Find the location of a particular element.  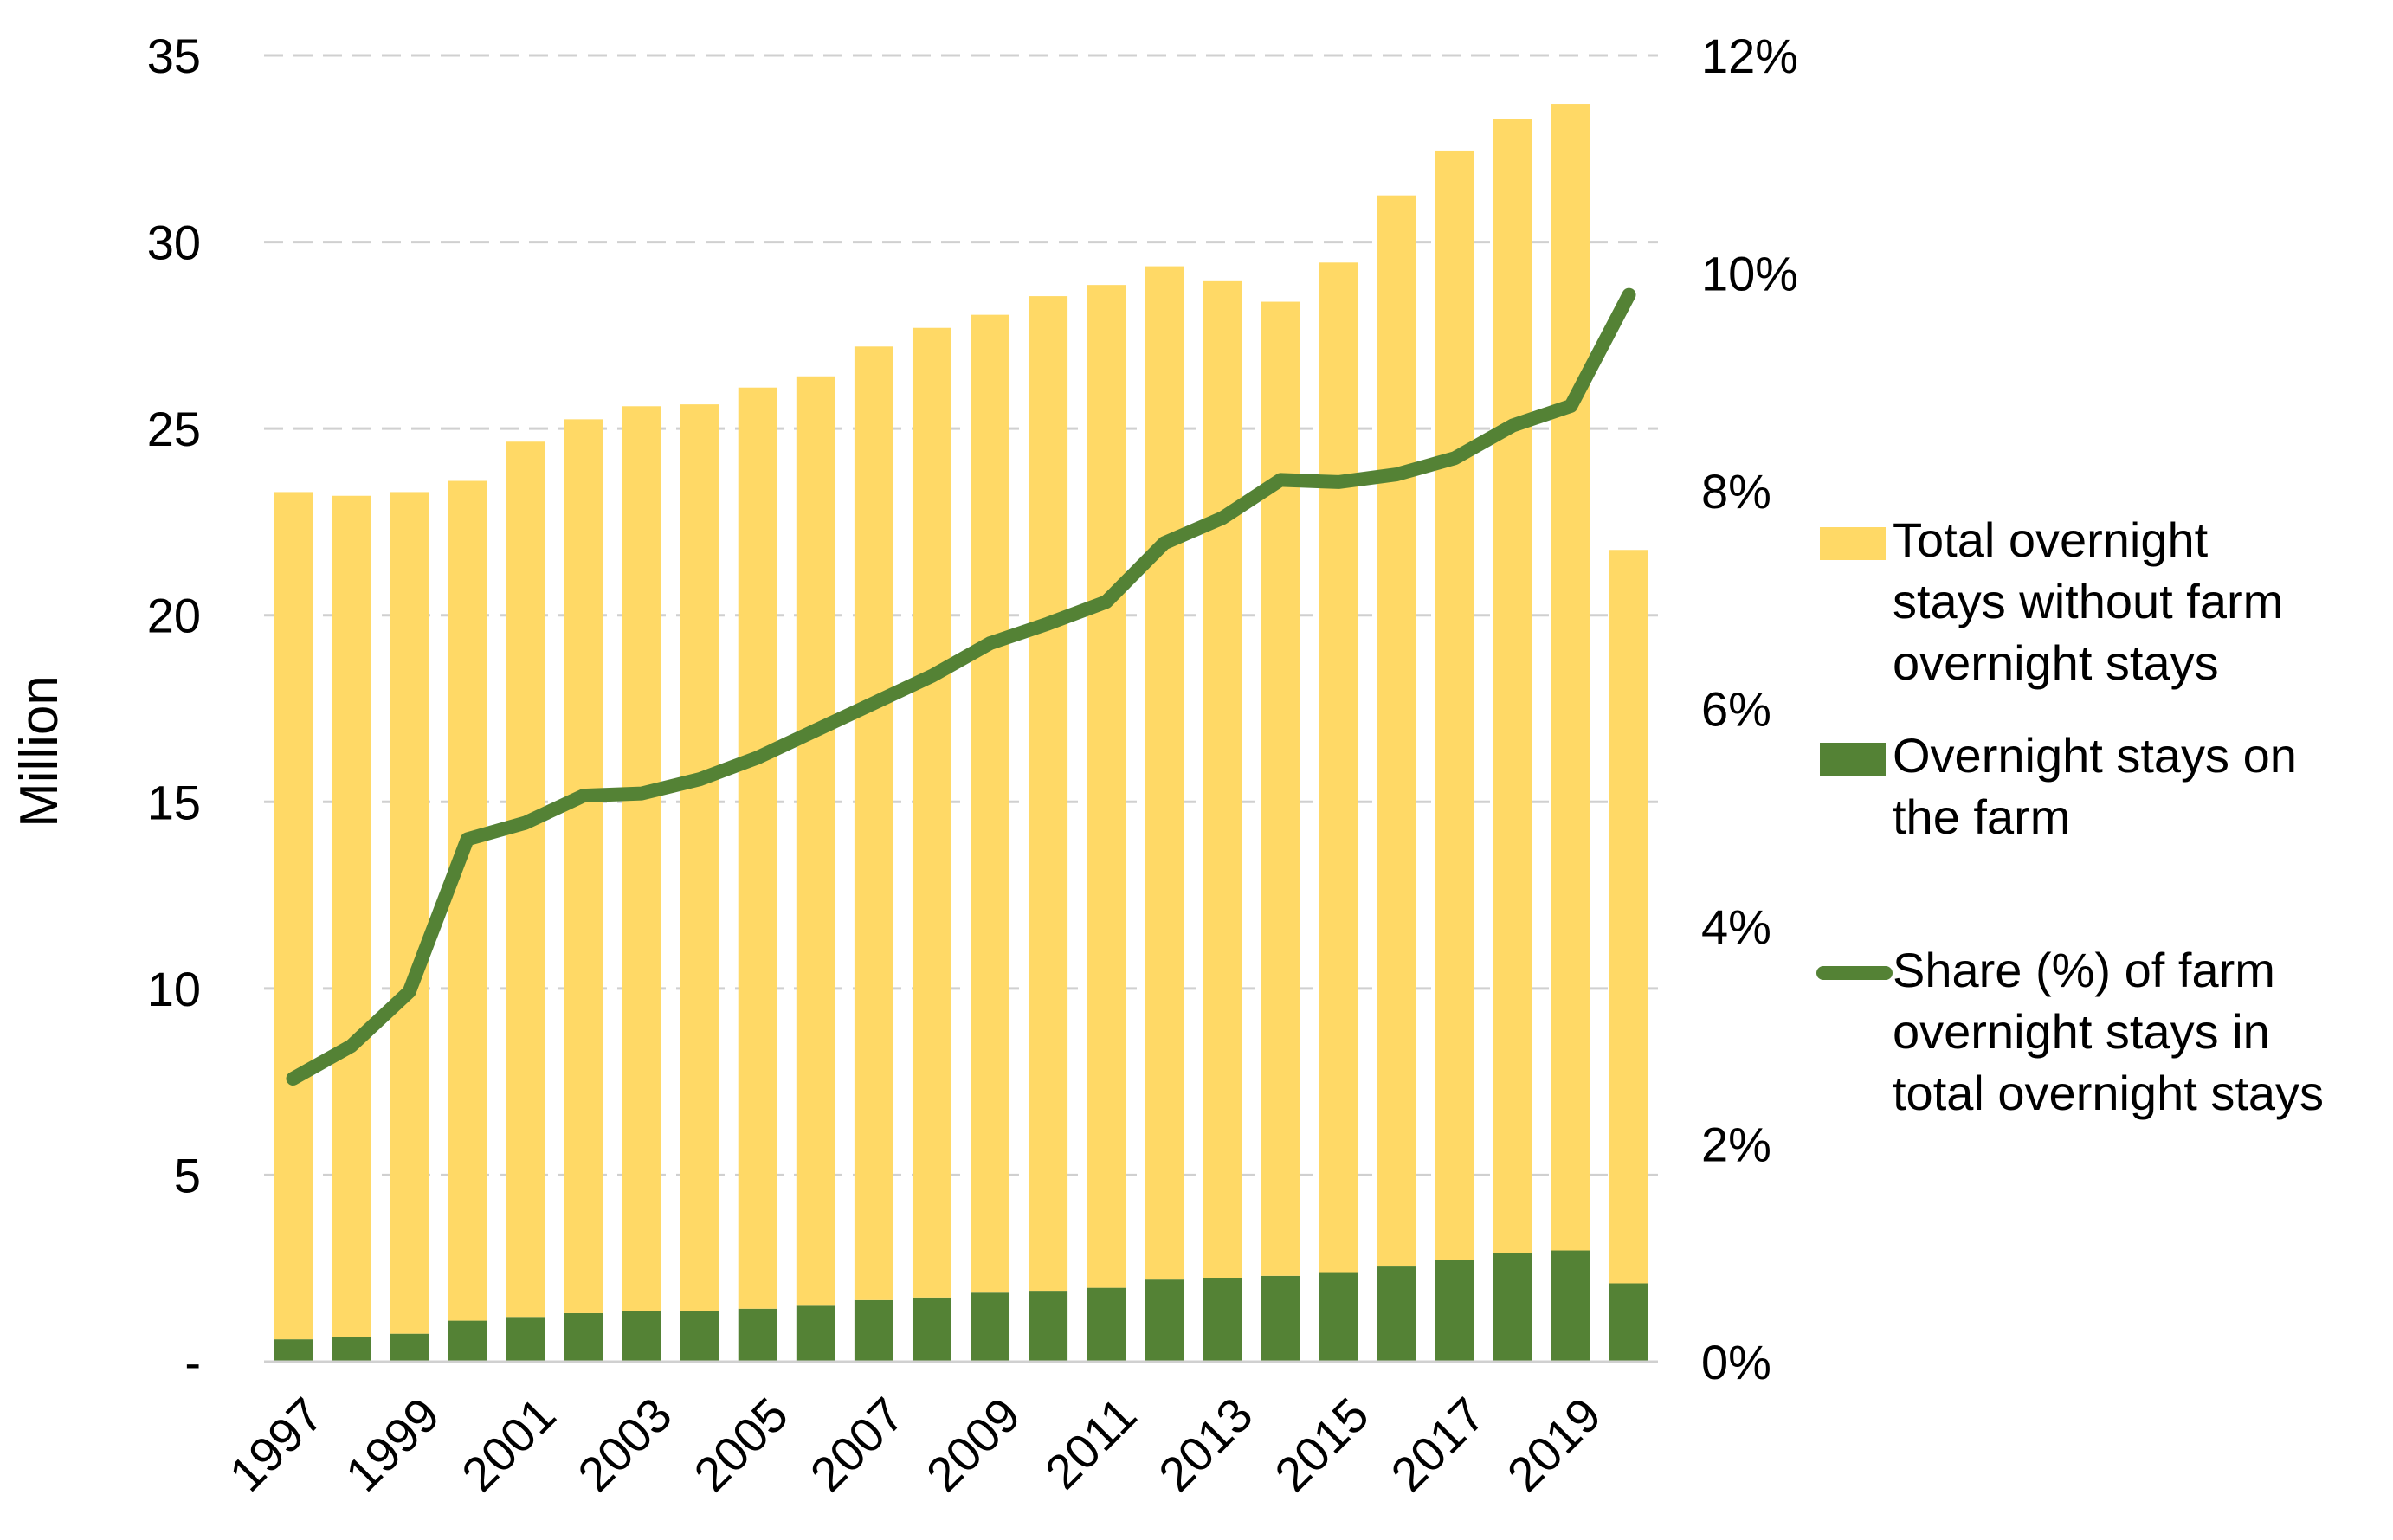

share-point-2015 is located at coordinates (1339, 481).